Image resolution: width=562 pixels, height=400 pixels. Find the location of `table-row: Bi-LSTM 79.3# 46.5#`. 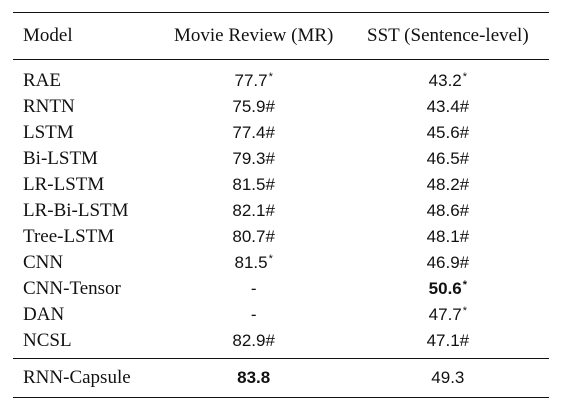

table-row: Bi-LSTM 79.3# 46.5# is located at coordinates (281, 159).